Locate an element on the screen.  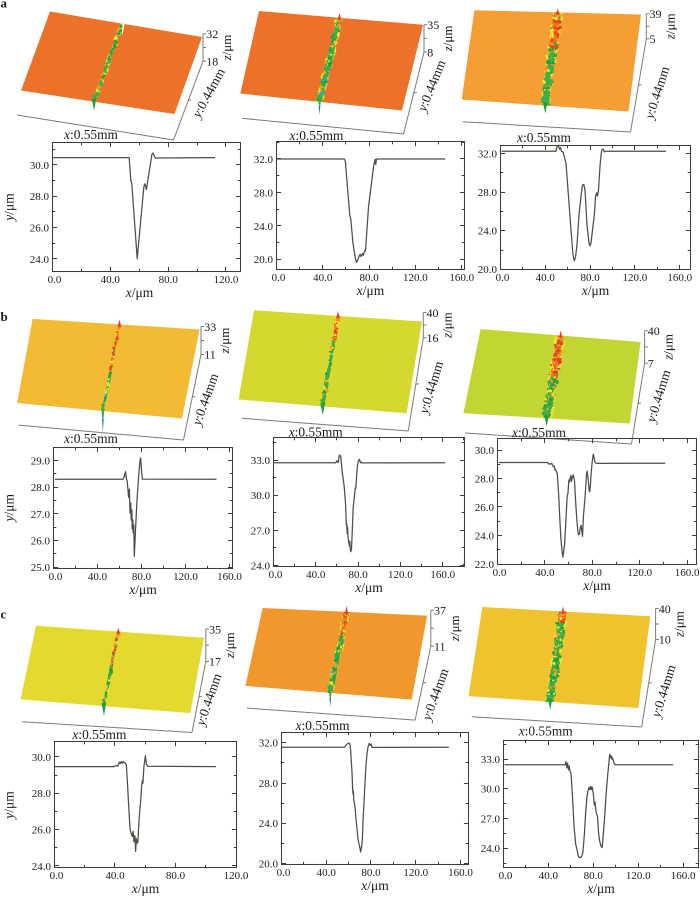
svg-text: 27.0 is located at coordinates (261, 531).